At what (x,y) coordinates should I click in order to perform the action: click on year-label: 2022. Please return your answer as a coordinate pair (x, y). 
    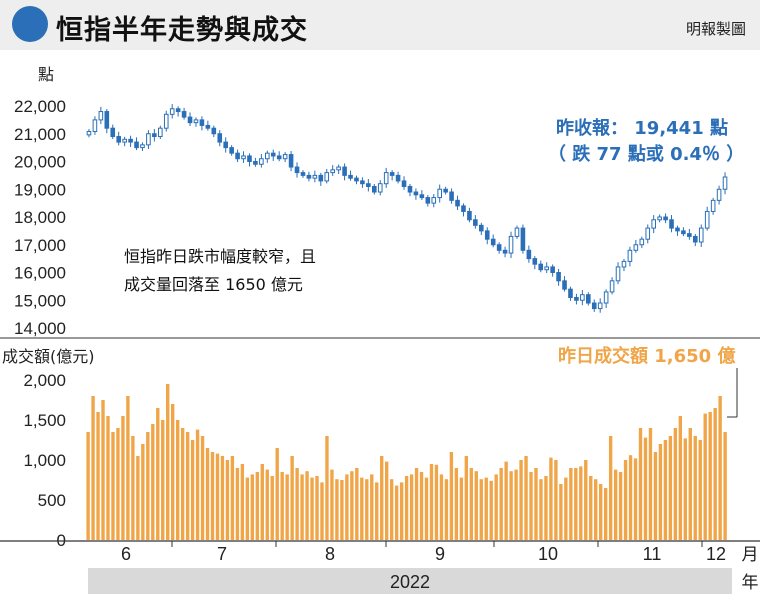
    Looking at the image, I should click on (410, 582).